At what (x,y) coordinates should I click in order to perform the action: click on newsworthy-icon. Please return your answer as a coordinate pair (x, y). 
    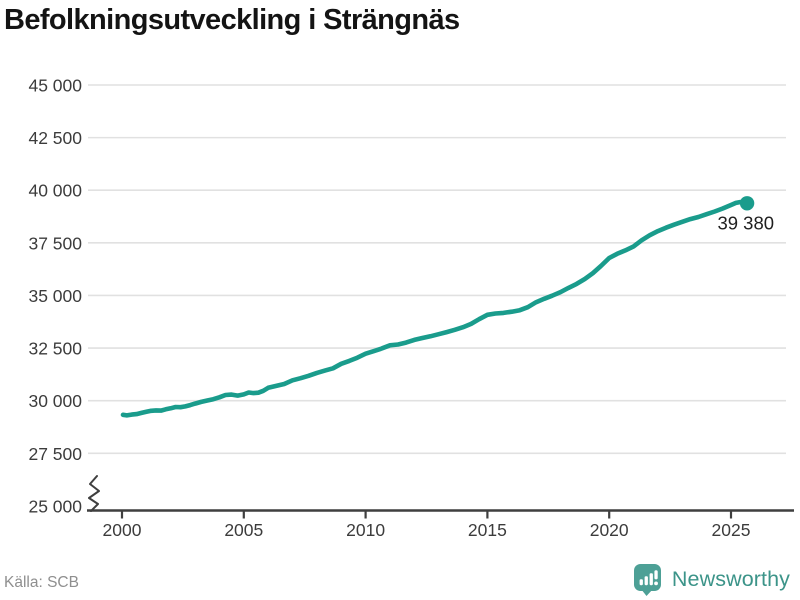
    Looking at the image, I should click on (647, 580).